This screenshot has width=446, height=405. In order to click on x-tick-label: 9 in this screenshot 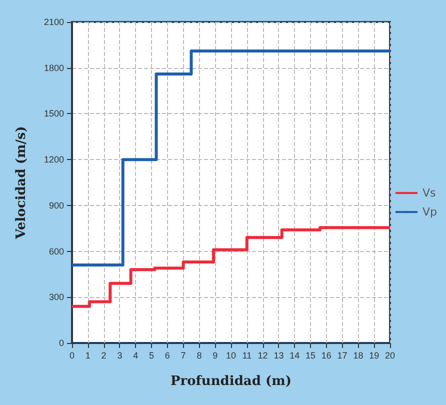, I will do `click(215, 355)`.